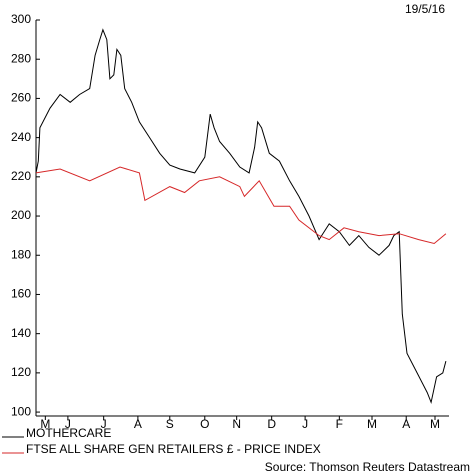  What do you see at coordinates (21, 333) in the screenshot?
I see `y-tick-label: 140` at bounding box center [21, 333].